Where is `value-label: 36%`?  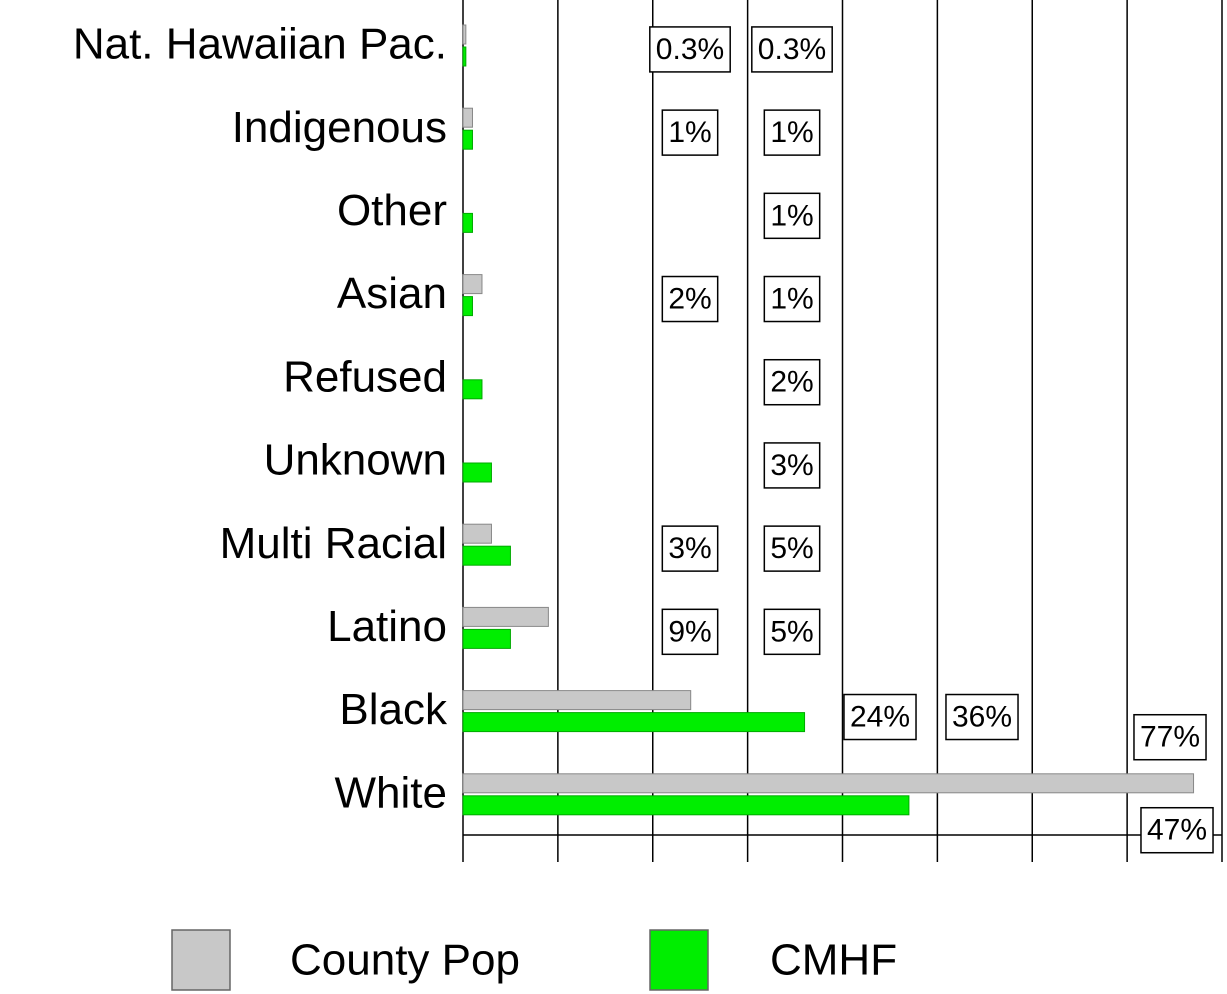 value-label: 36% is located at coordinates (982, 717).